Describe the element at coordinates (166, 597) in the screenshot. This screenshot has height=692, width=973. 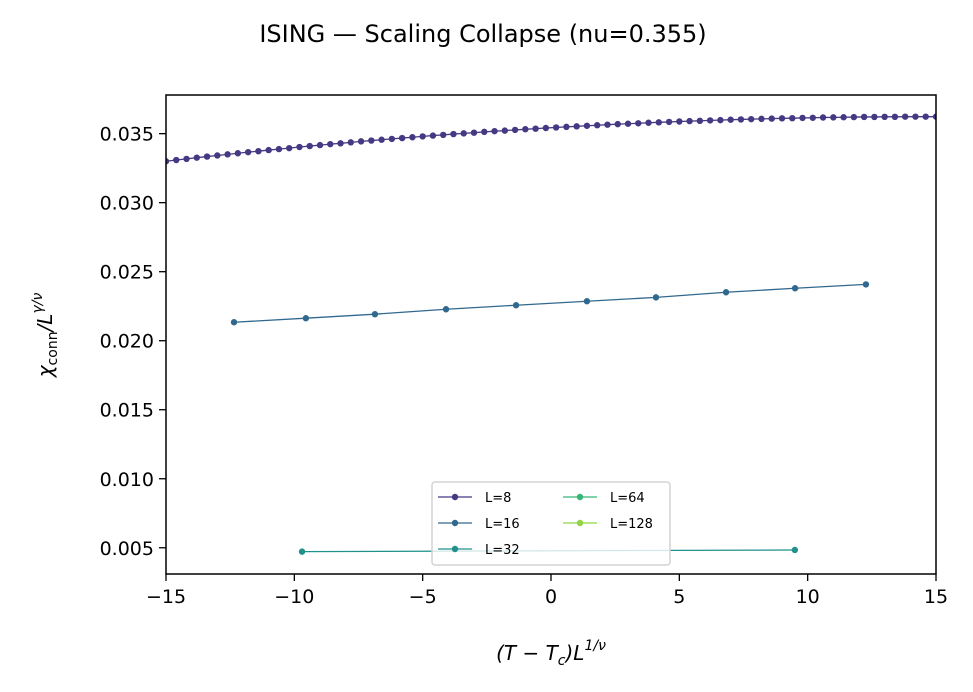
I see `x-tick-label: −15` at that location.